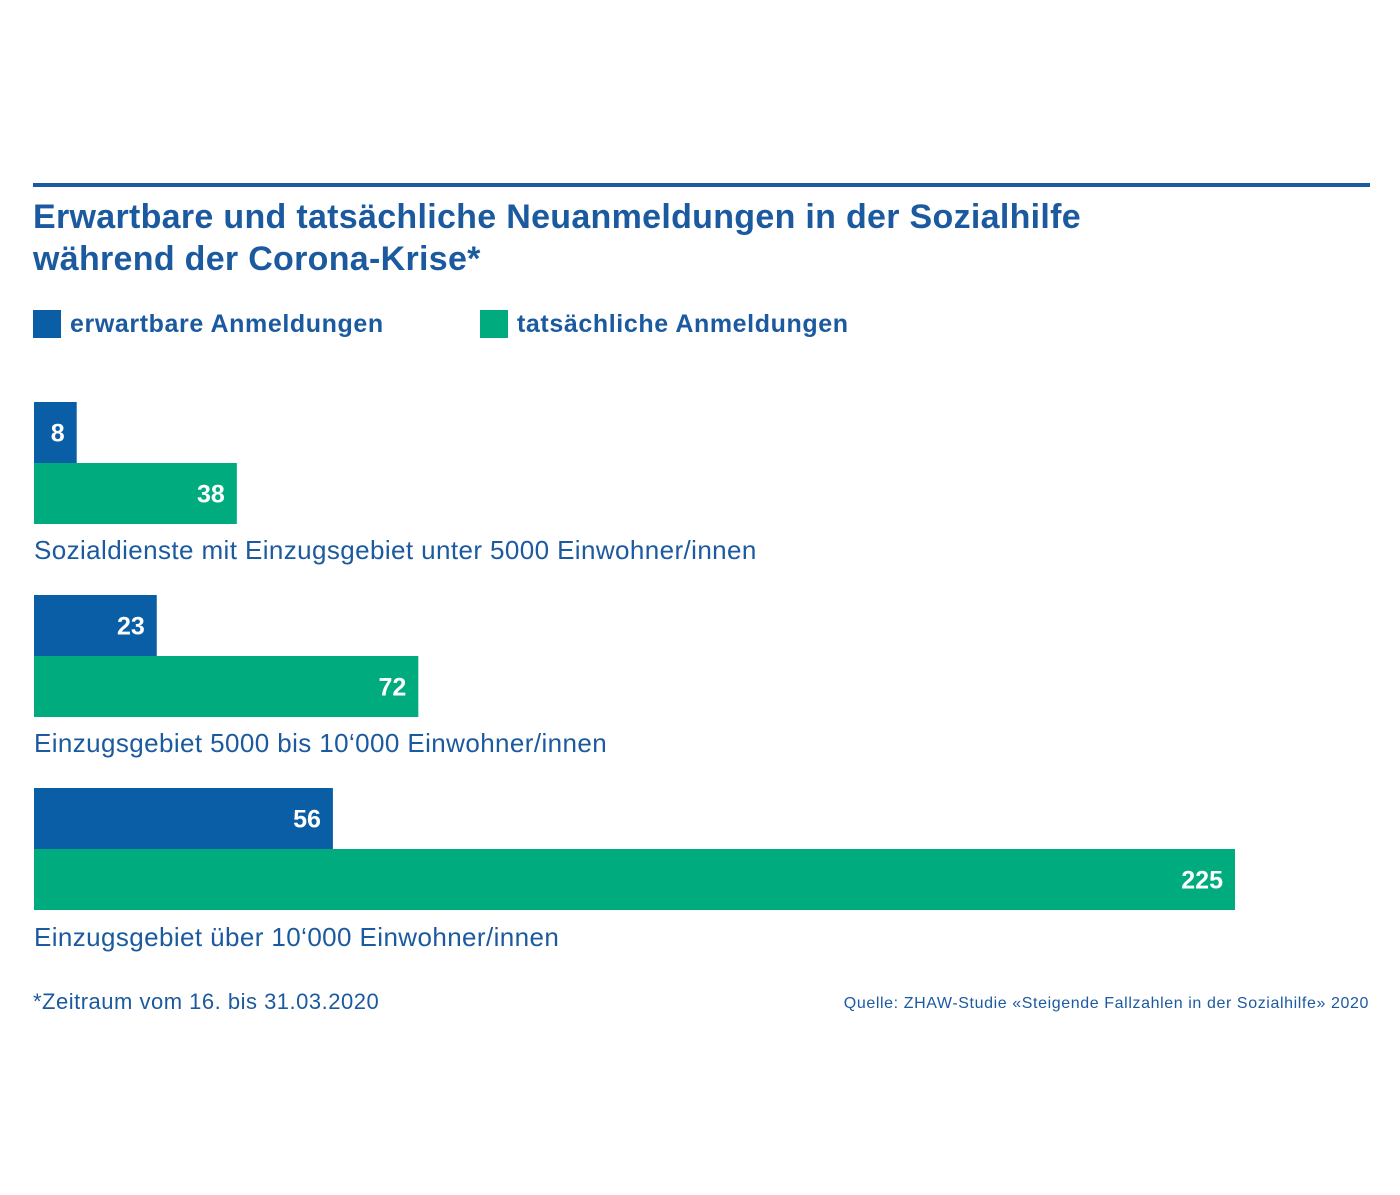 This screenshot has width=1400, height=1195. Describe the element at coordinates (47, 324) in the screenshot. I see `legend-swatch-expected` at that location.